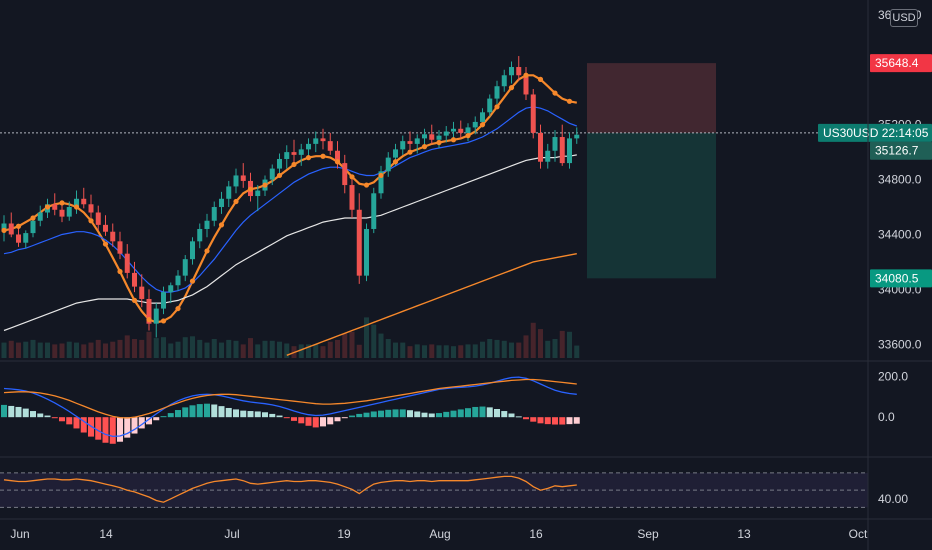 This screenshot has width=932, height=550. I want to click on rsi-axis-ticks: 40.00, so click(893, 499).